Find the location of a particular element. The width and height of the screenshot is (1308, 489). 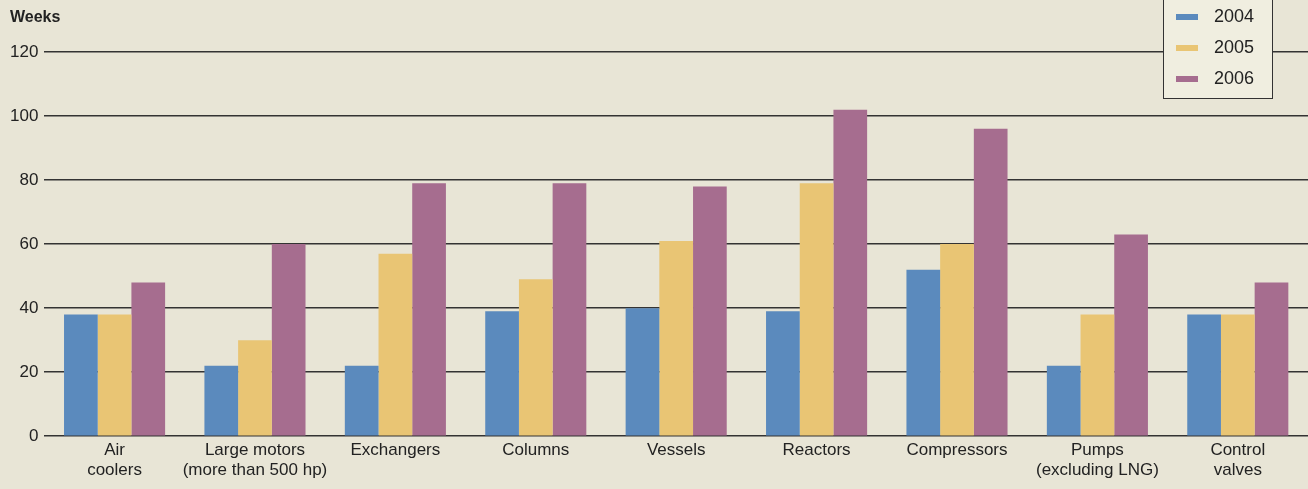

x-tick-label: Vessels is located at coordinates (676, 450).